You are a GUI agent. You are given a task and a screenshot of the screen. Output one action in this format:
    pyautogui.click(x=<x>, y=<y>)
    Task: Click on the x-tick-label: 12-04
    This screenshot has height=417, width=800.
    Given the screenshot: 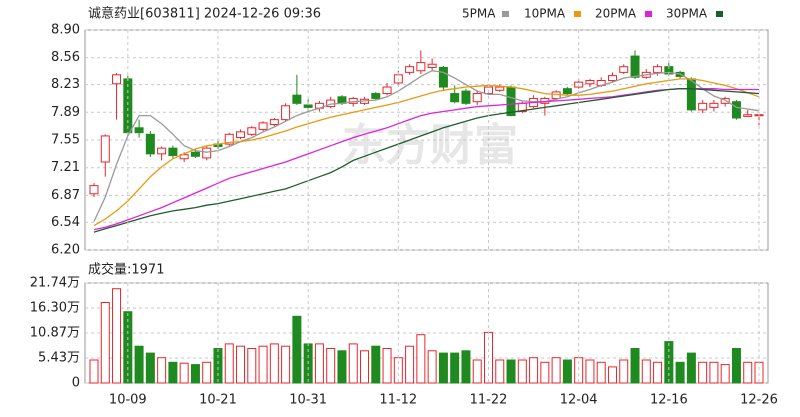 What is the action you would take?
    pyautogui.click(x=579, y=400)
    